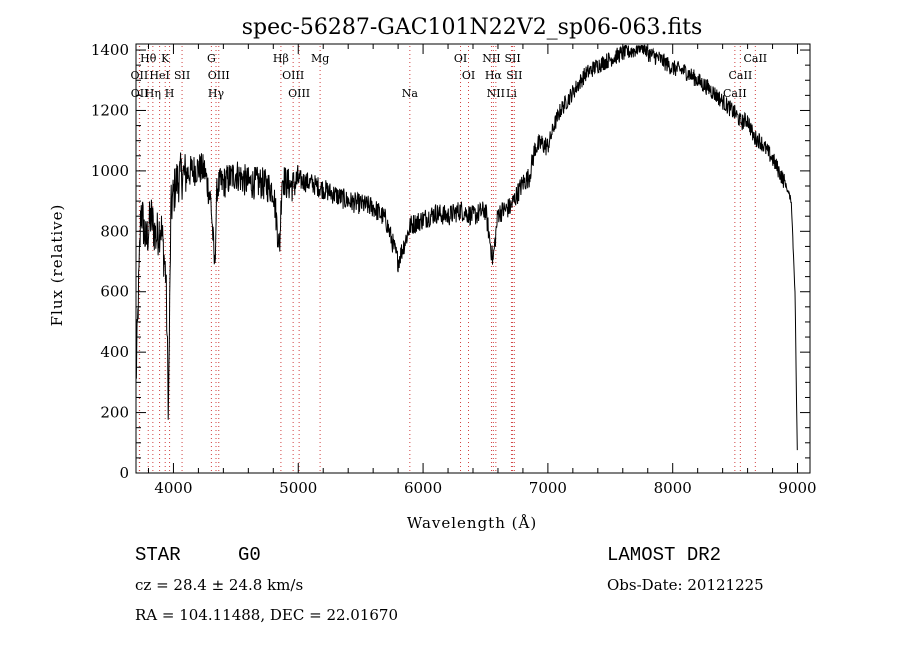 The width and height of the screenshot is (900, 650). Describe the element at coordinates (281, 58) in the screenshot. I see `marker-label: Hβ` at that location.